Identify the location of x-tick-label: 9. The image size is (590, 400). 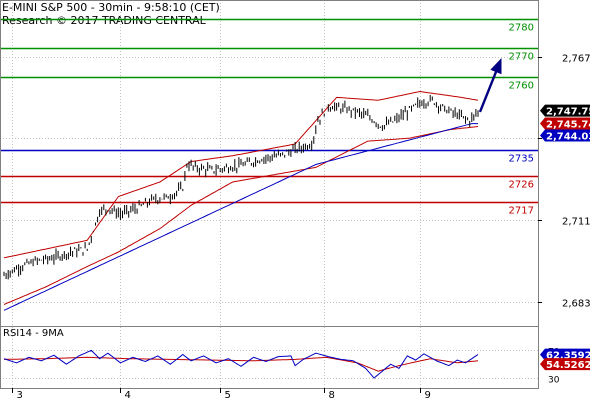
(428, 395).